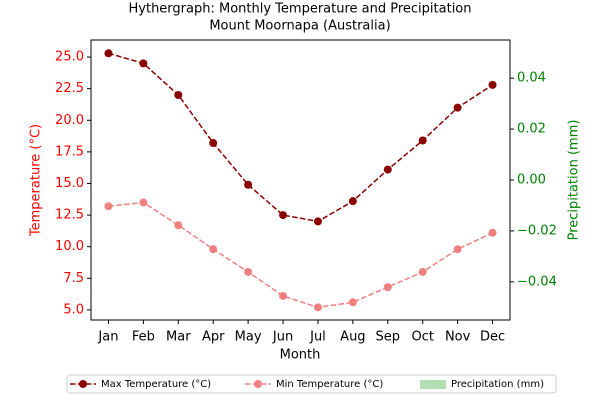  I want to click on legend-swatch, so click(433, 384).